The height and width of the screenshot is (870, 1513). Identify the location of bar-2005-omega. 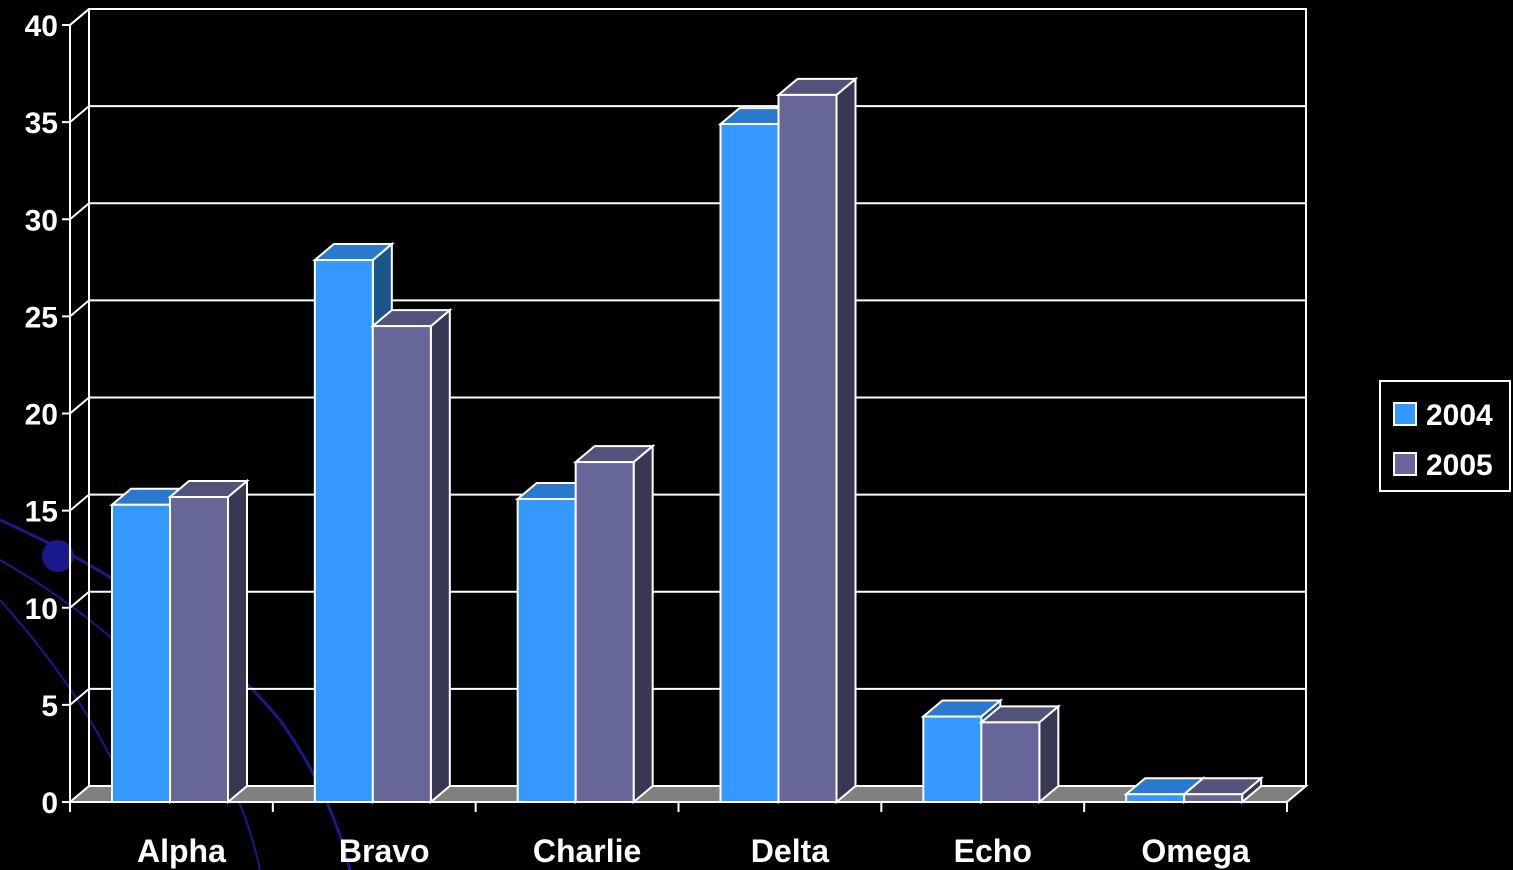
(1222, 790).